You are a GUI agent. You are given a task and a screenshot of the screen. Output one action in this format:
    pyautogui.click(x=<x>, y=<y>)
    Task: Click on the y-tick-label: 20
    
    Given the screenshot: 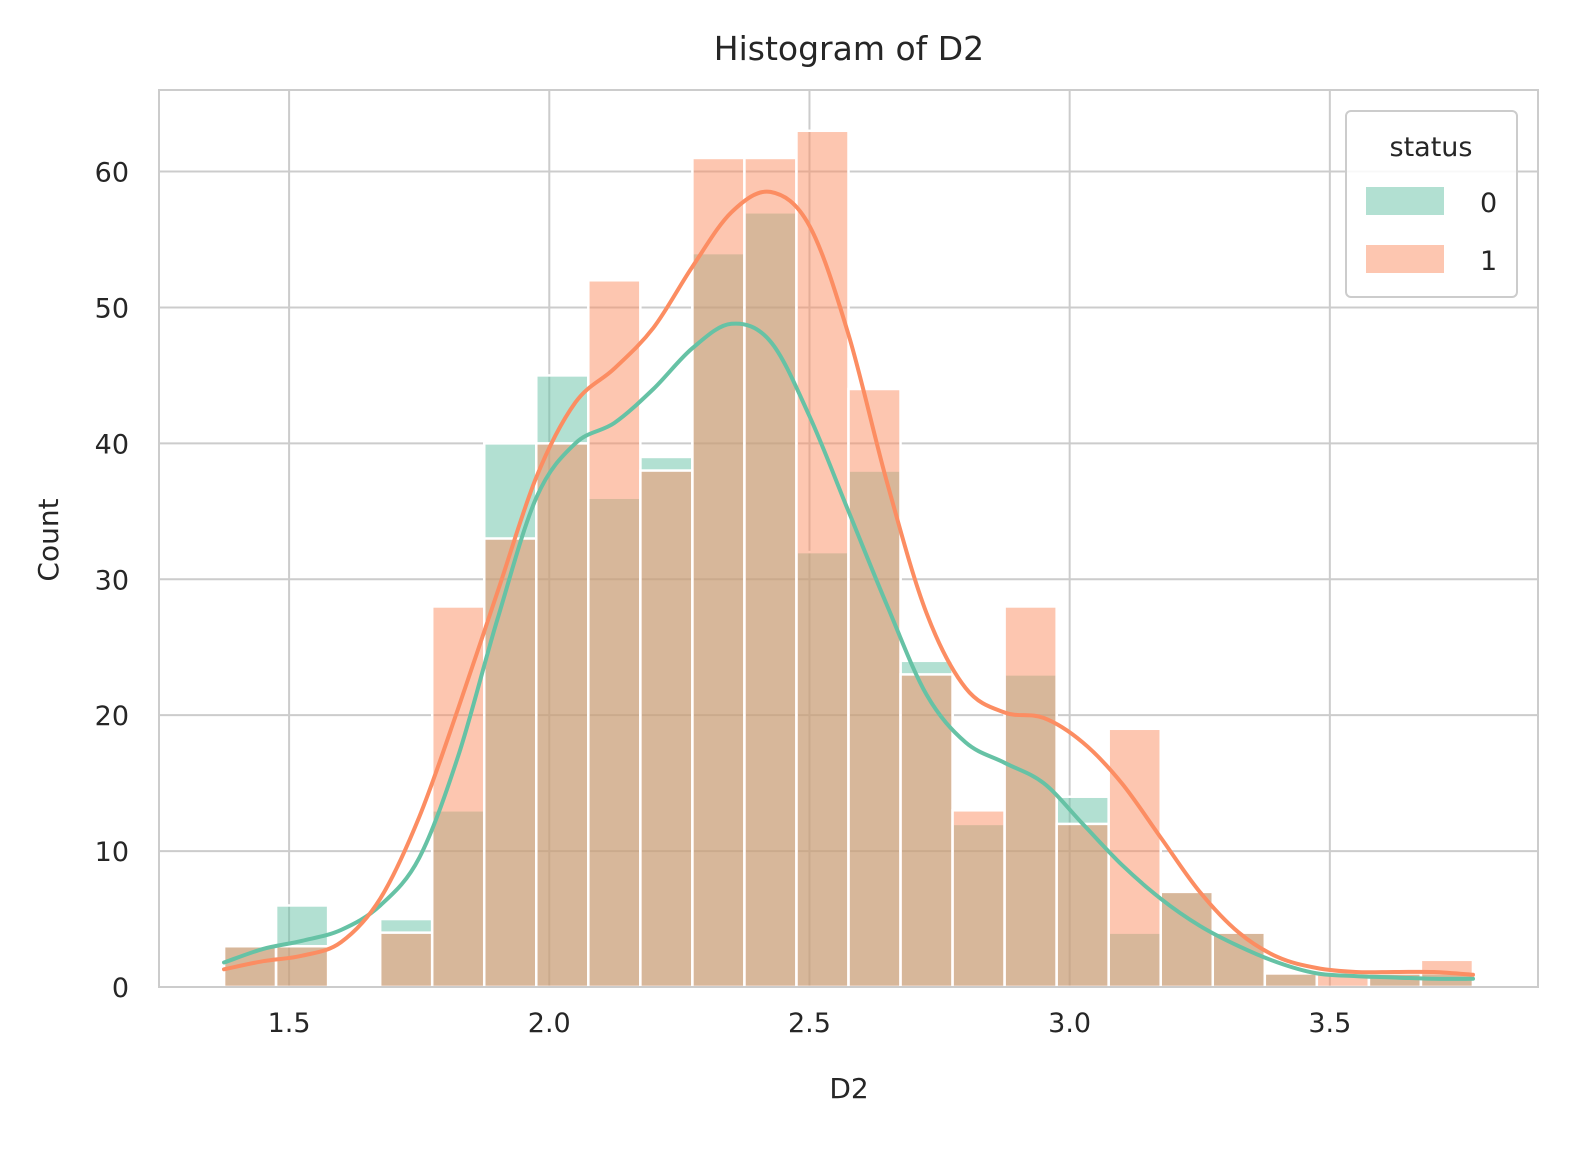 What is the action you would take?
    pyautogui.click(x=112, y=716)
    